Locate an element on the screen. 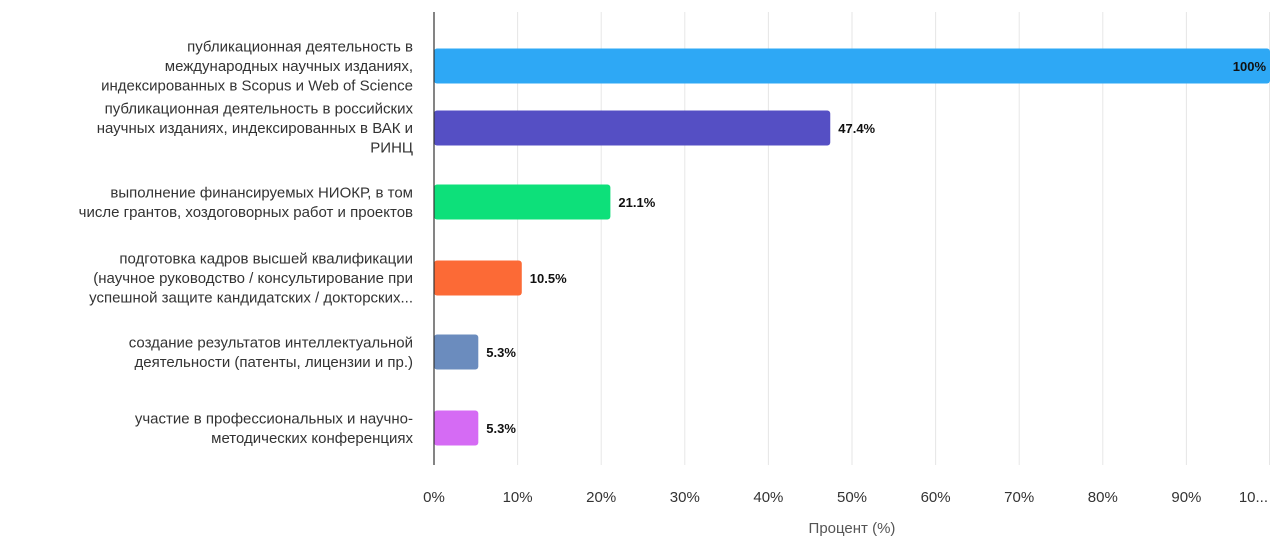 The height and width of the screenshot is (539, 1270). x-tick-label: 20% is located at coordinates (601, 497).